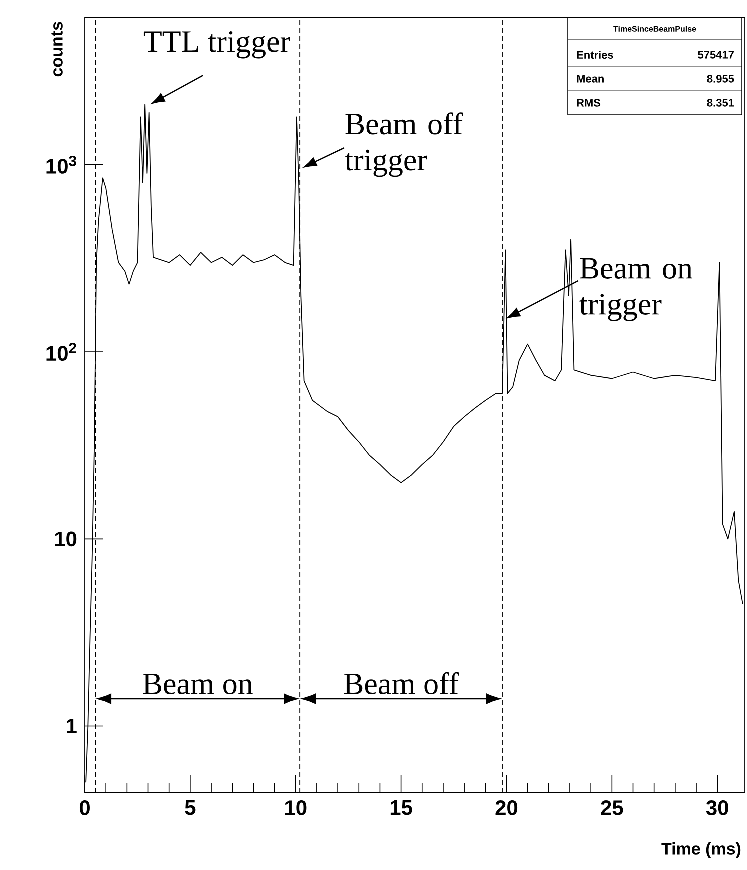 Image resolution: width=747 pixels, height=870 pixels. Describe the element at coordinates (507, 808) in the screenshot. I see `x-tick-label: 20` at that location.